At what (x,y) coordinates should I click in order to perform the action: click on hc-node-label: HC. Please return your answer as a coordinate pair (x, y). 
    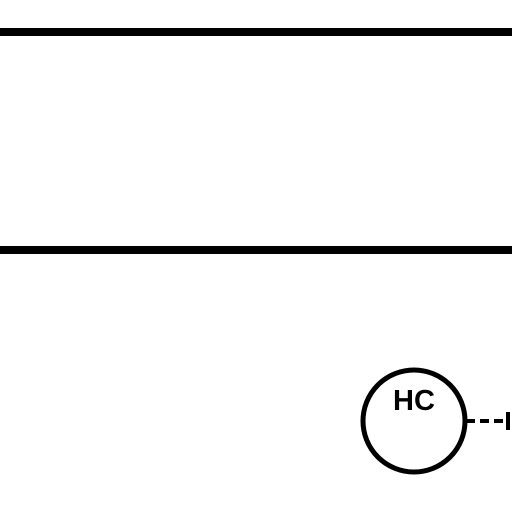
    Looking at the image, I should click on (414, 401).